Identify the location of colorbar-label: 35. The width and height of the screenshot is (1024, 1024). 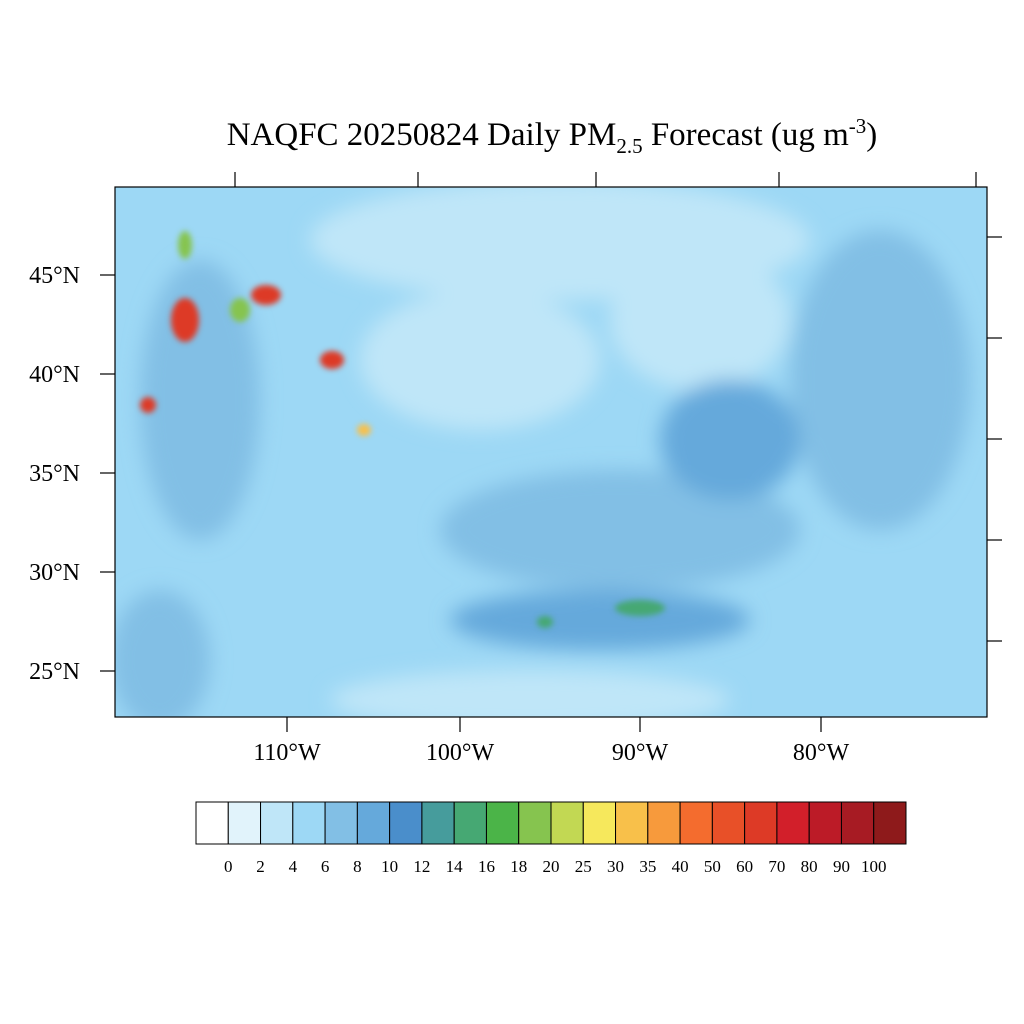
(647, 866).